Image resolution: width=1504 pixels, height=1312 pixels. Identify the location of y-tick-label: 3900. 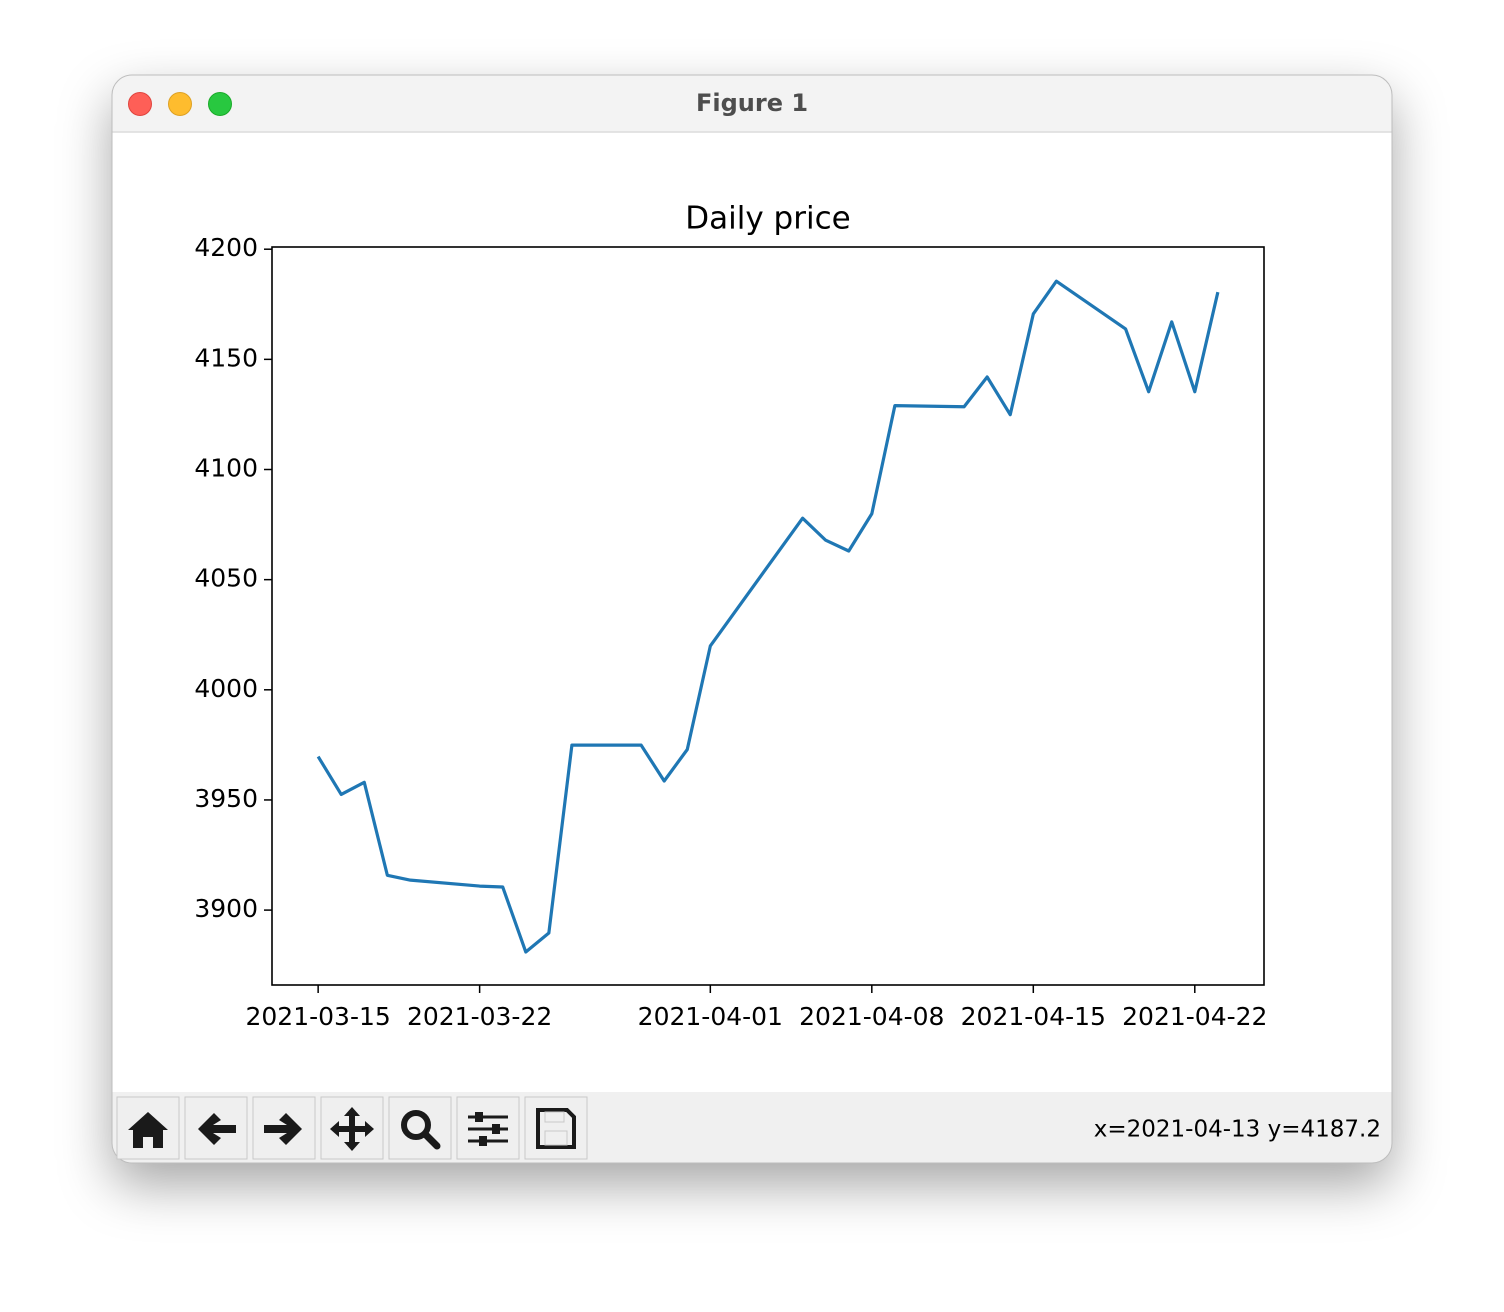
(226, 908).